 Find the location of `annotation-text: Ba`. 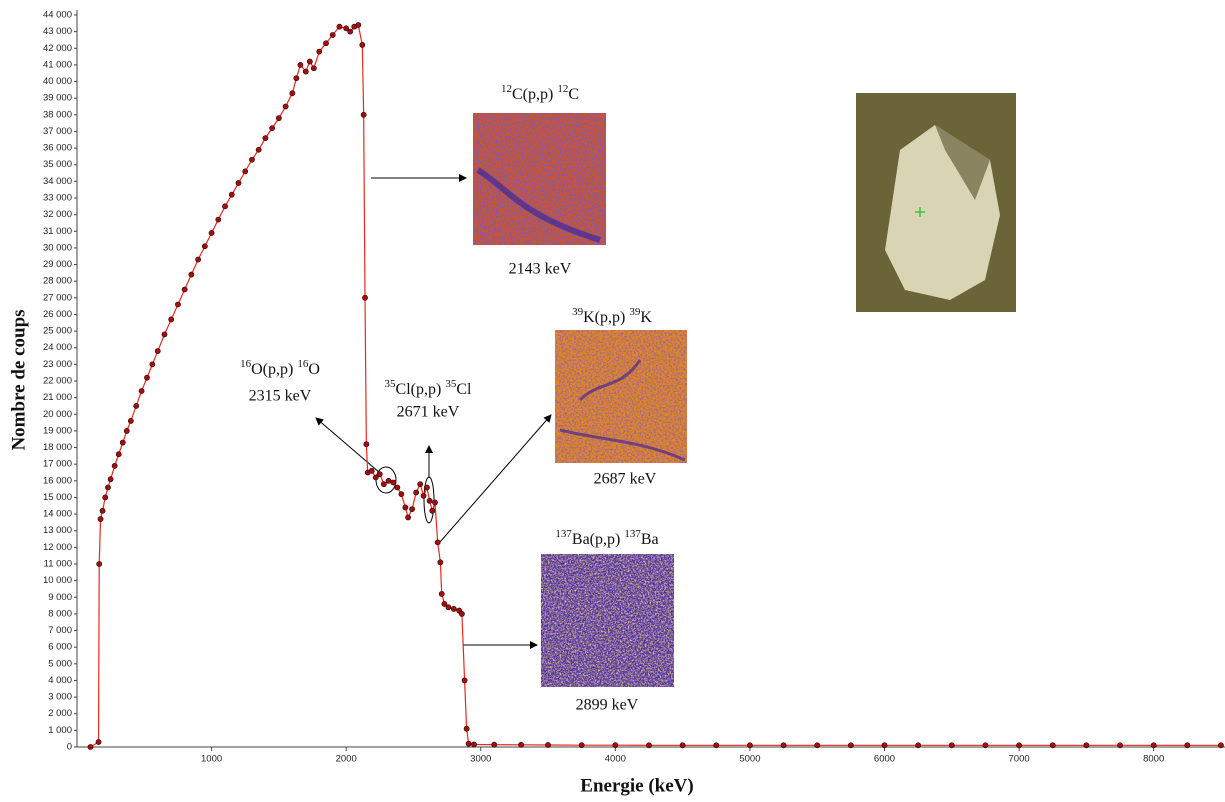

annotation-text: Ba is located at coordinates (650, 539).